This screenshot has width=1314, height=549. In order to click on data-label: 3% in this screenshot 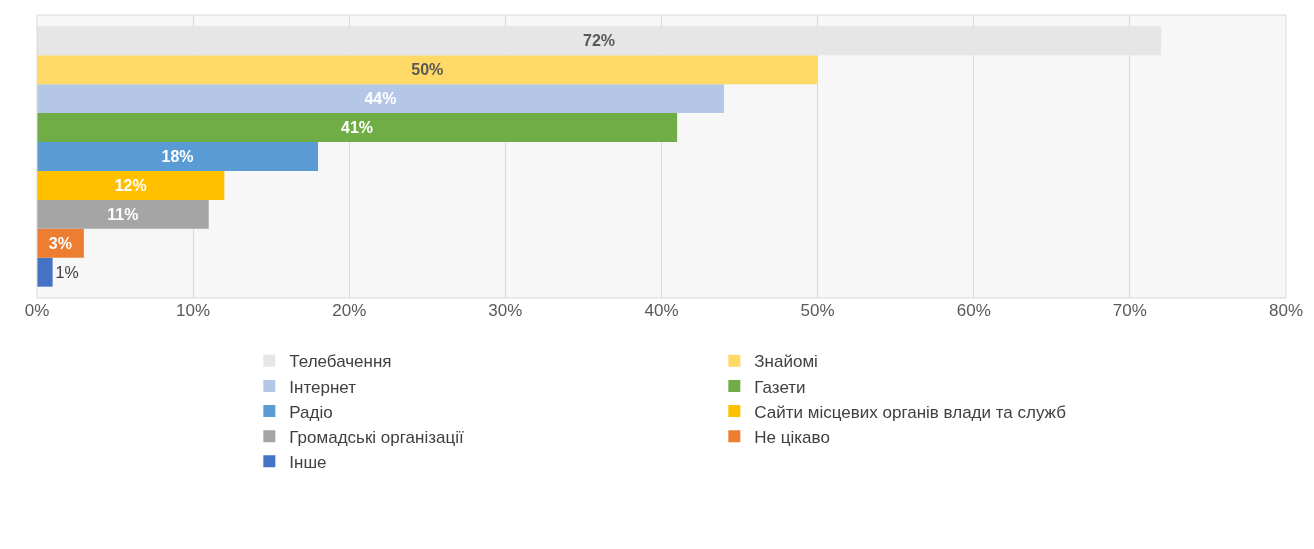, I will do `click(60, 243)`.